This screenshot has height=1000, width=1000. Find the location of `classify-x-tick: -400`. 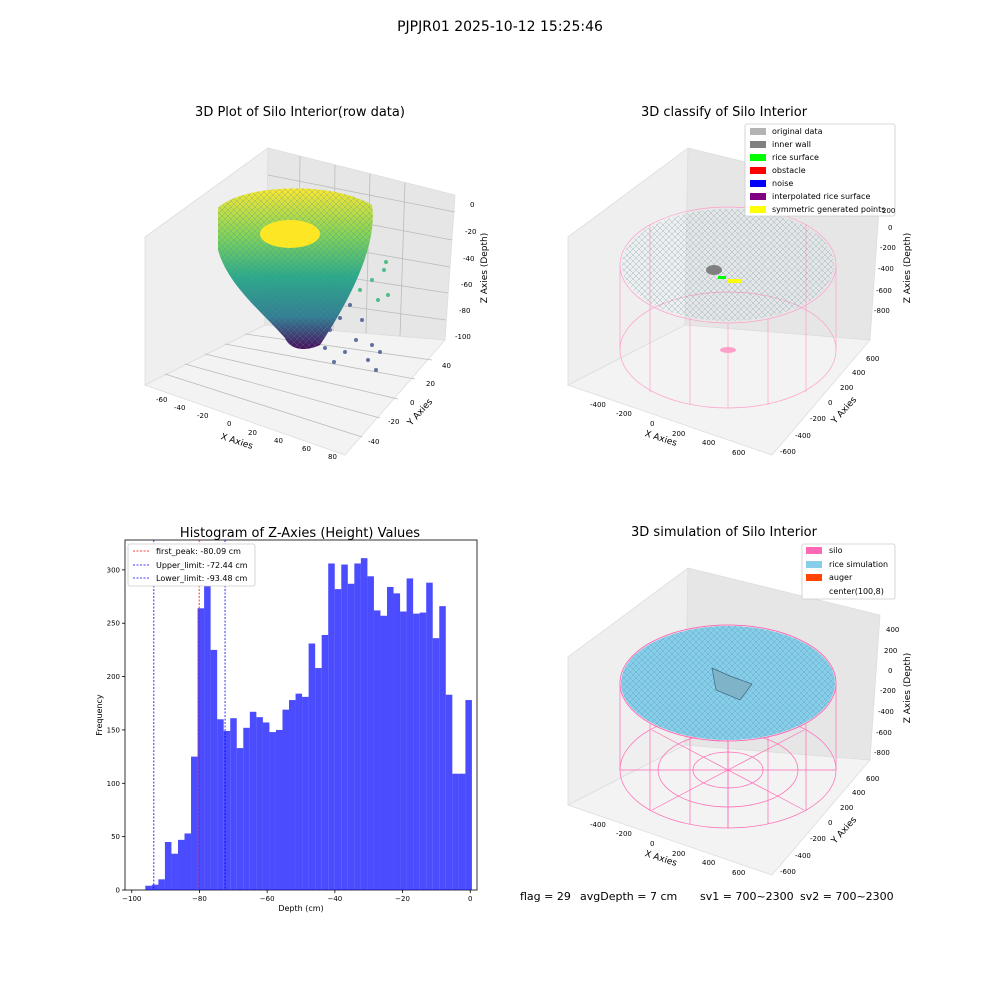

classify-x-tick: -400 is located at coordinates (598, 405).